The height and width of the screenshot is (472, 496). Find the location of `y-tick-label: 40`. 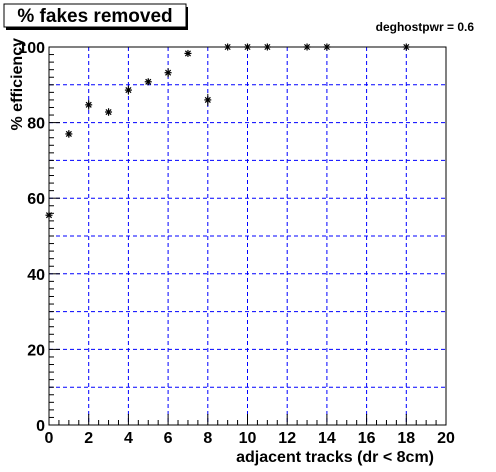

y-tick-label: 40 is located at coordinates (36, 275).